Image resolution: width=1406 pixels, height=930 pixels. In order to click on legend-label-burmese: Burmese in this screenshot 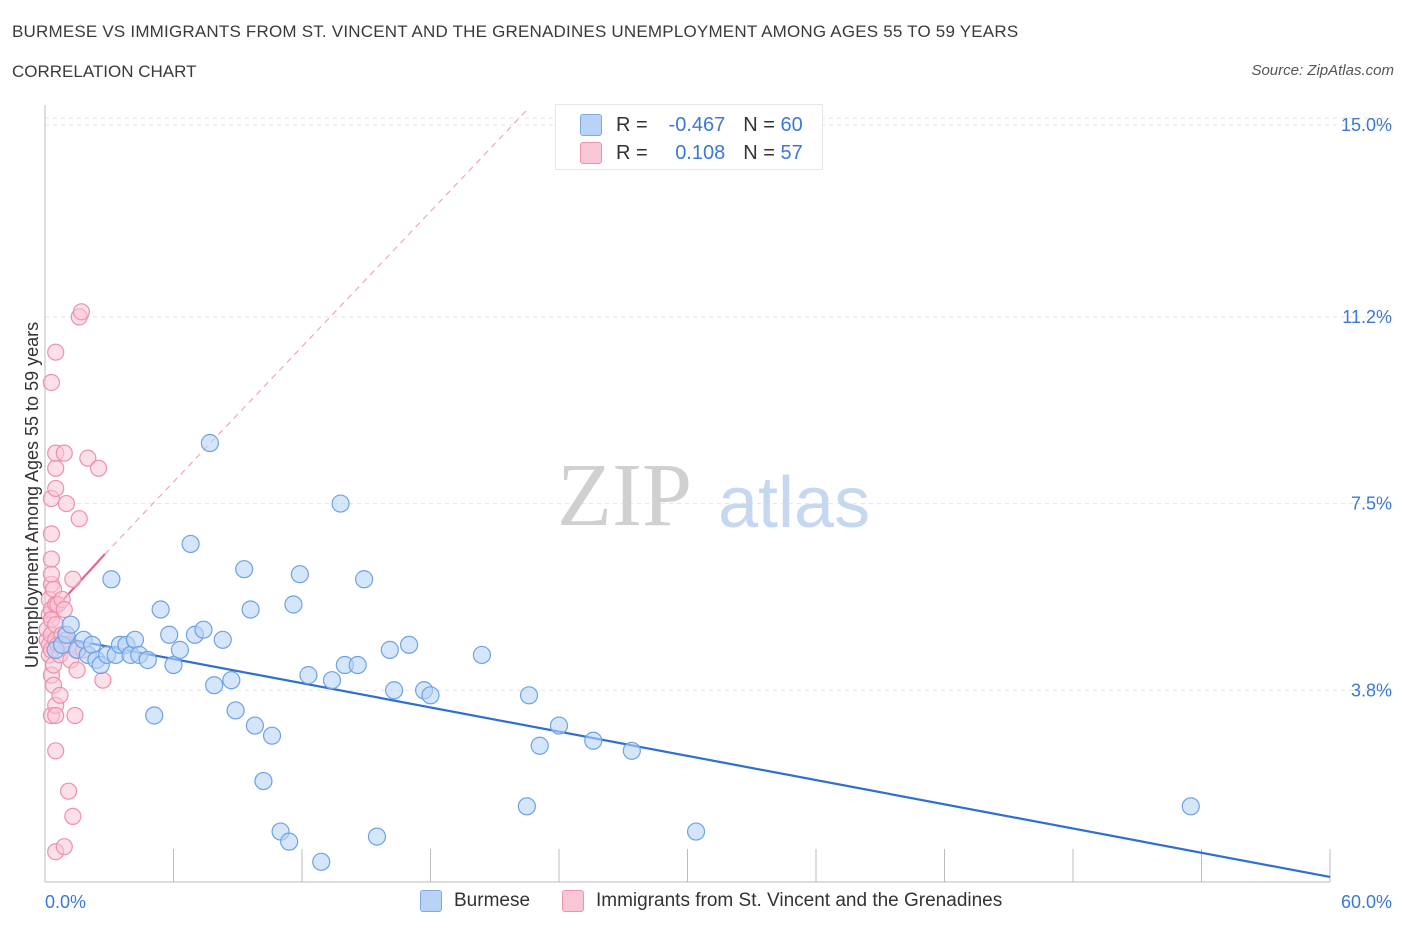, I will do `click(492, 900)`.